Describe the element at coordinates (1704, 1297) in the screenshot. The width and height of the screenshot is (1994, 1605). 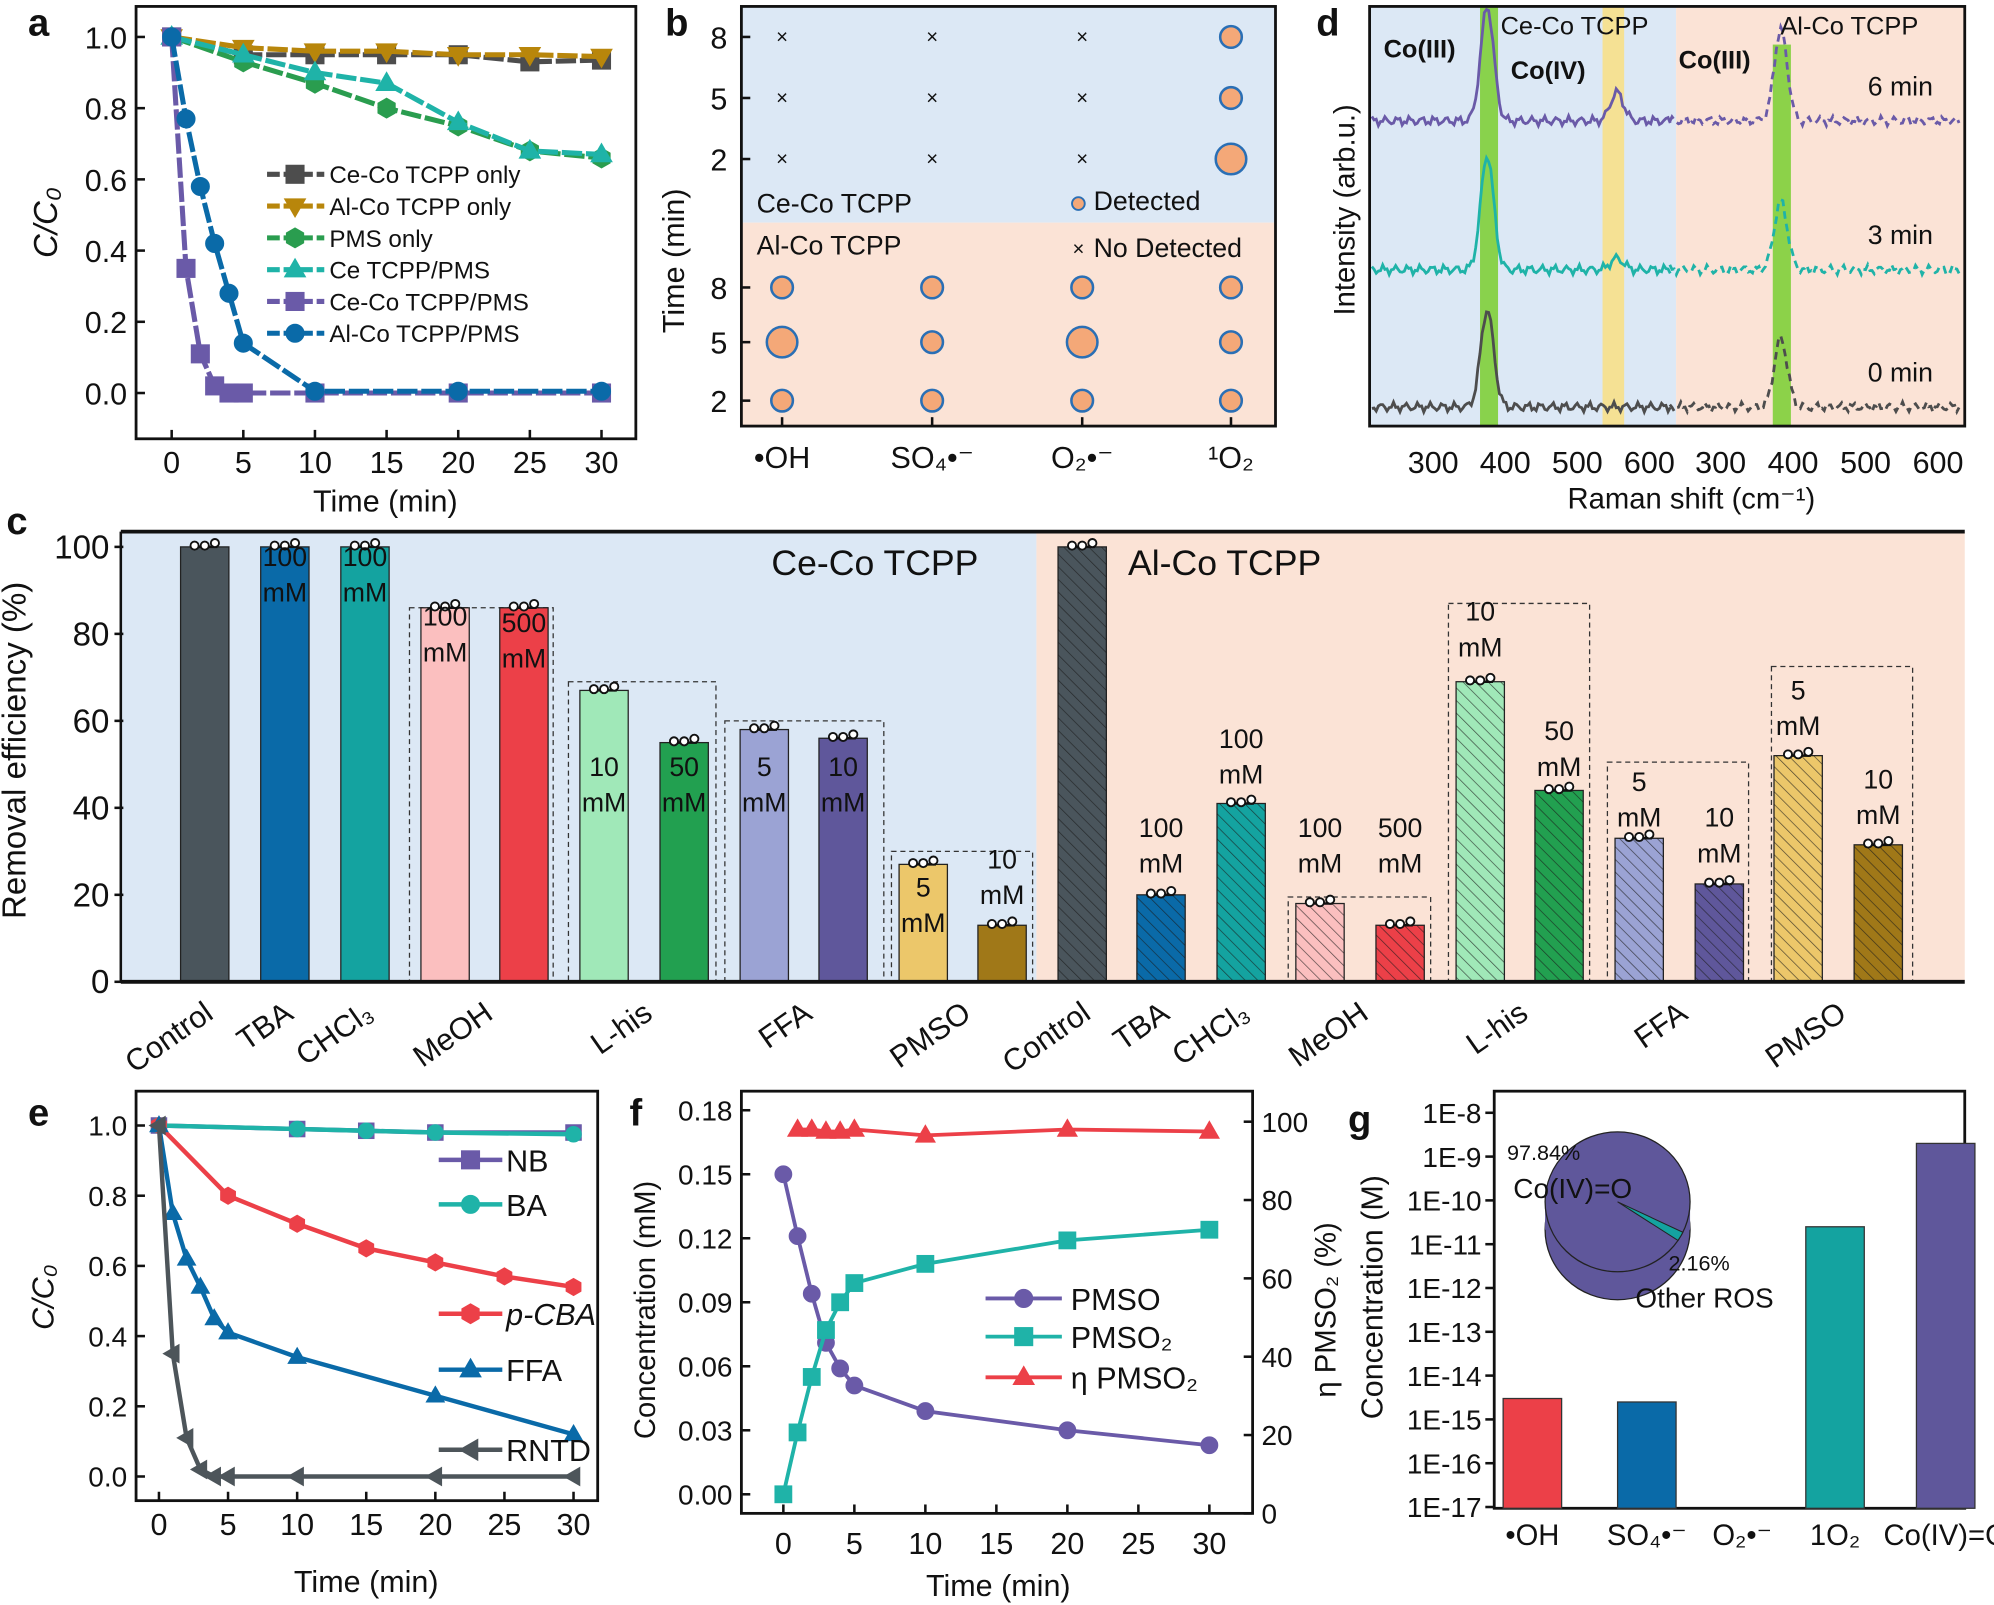
I see `pie-slice-label: Other ROS` at that location.